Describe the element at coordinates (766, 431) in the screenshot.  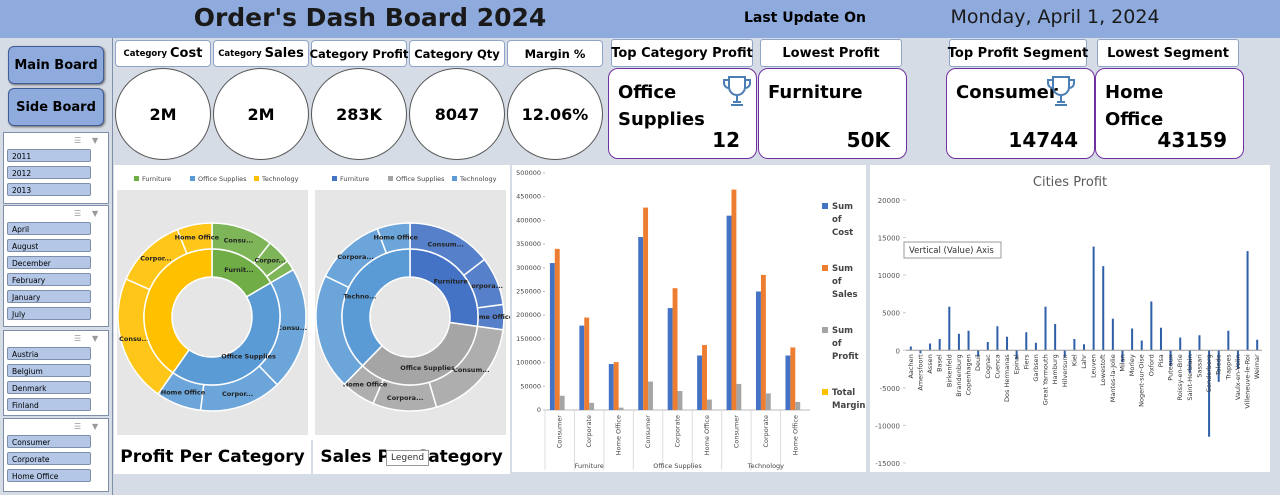
I see `x-tick-label: Corporate` at that location.